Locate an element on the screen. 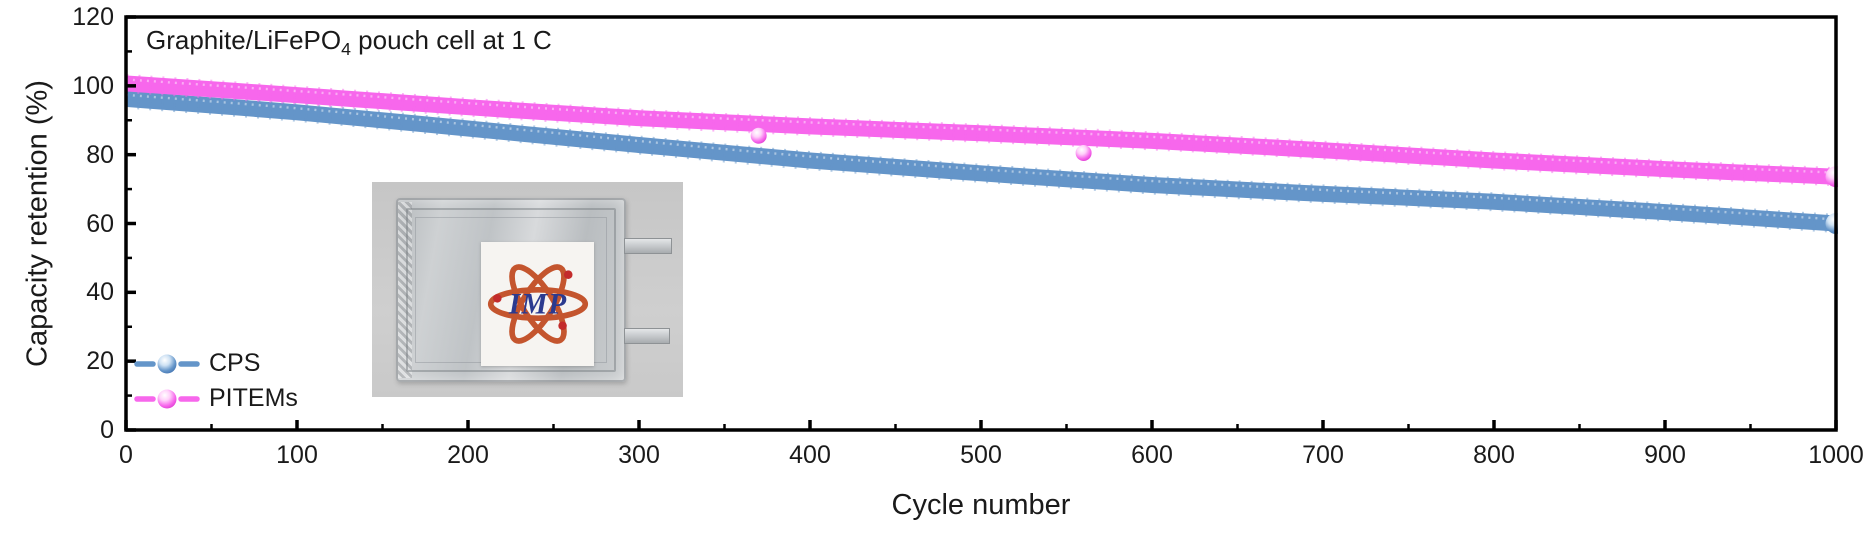 This screenshot has height=534, width=1873. legend-item-pitems: PITEMs is located at coordinates (216, 398).